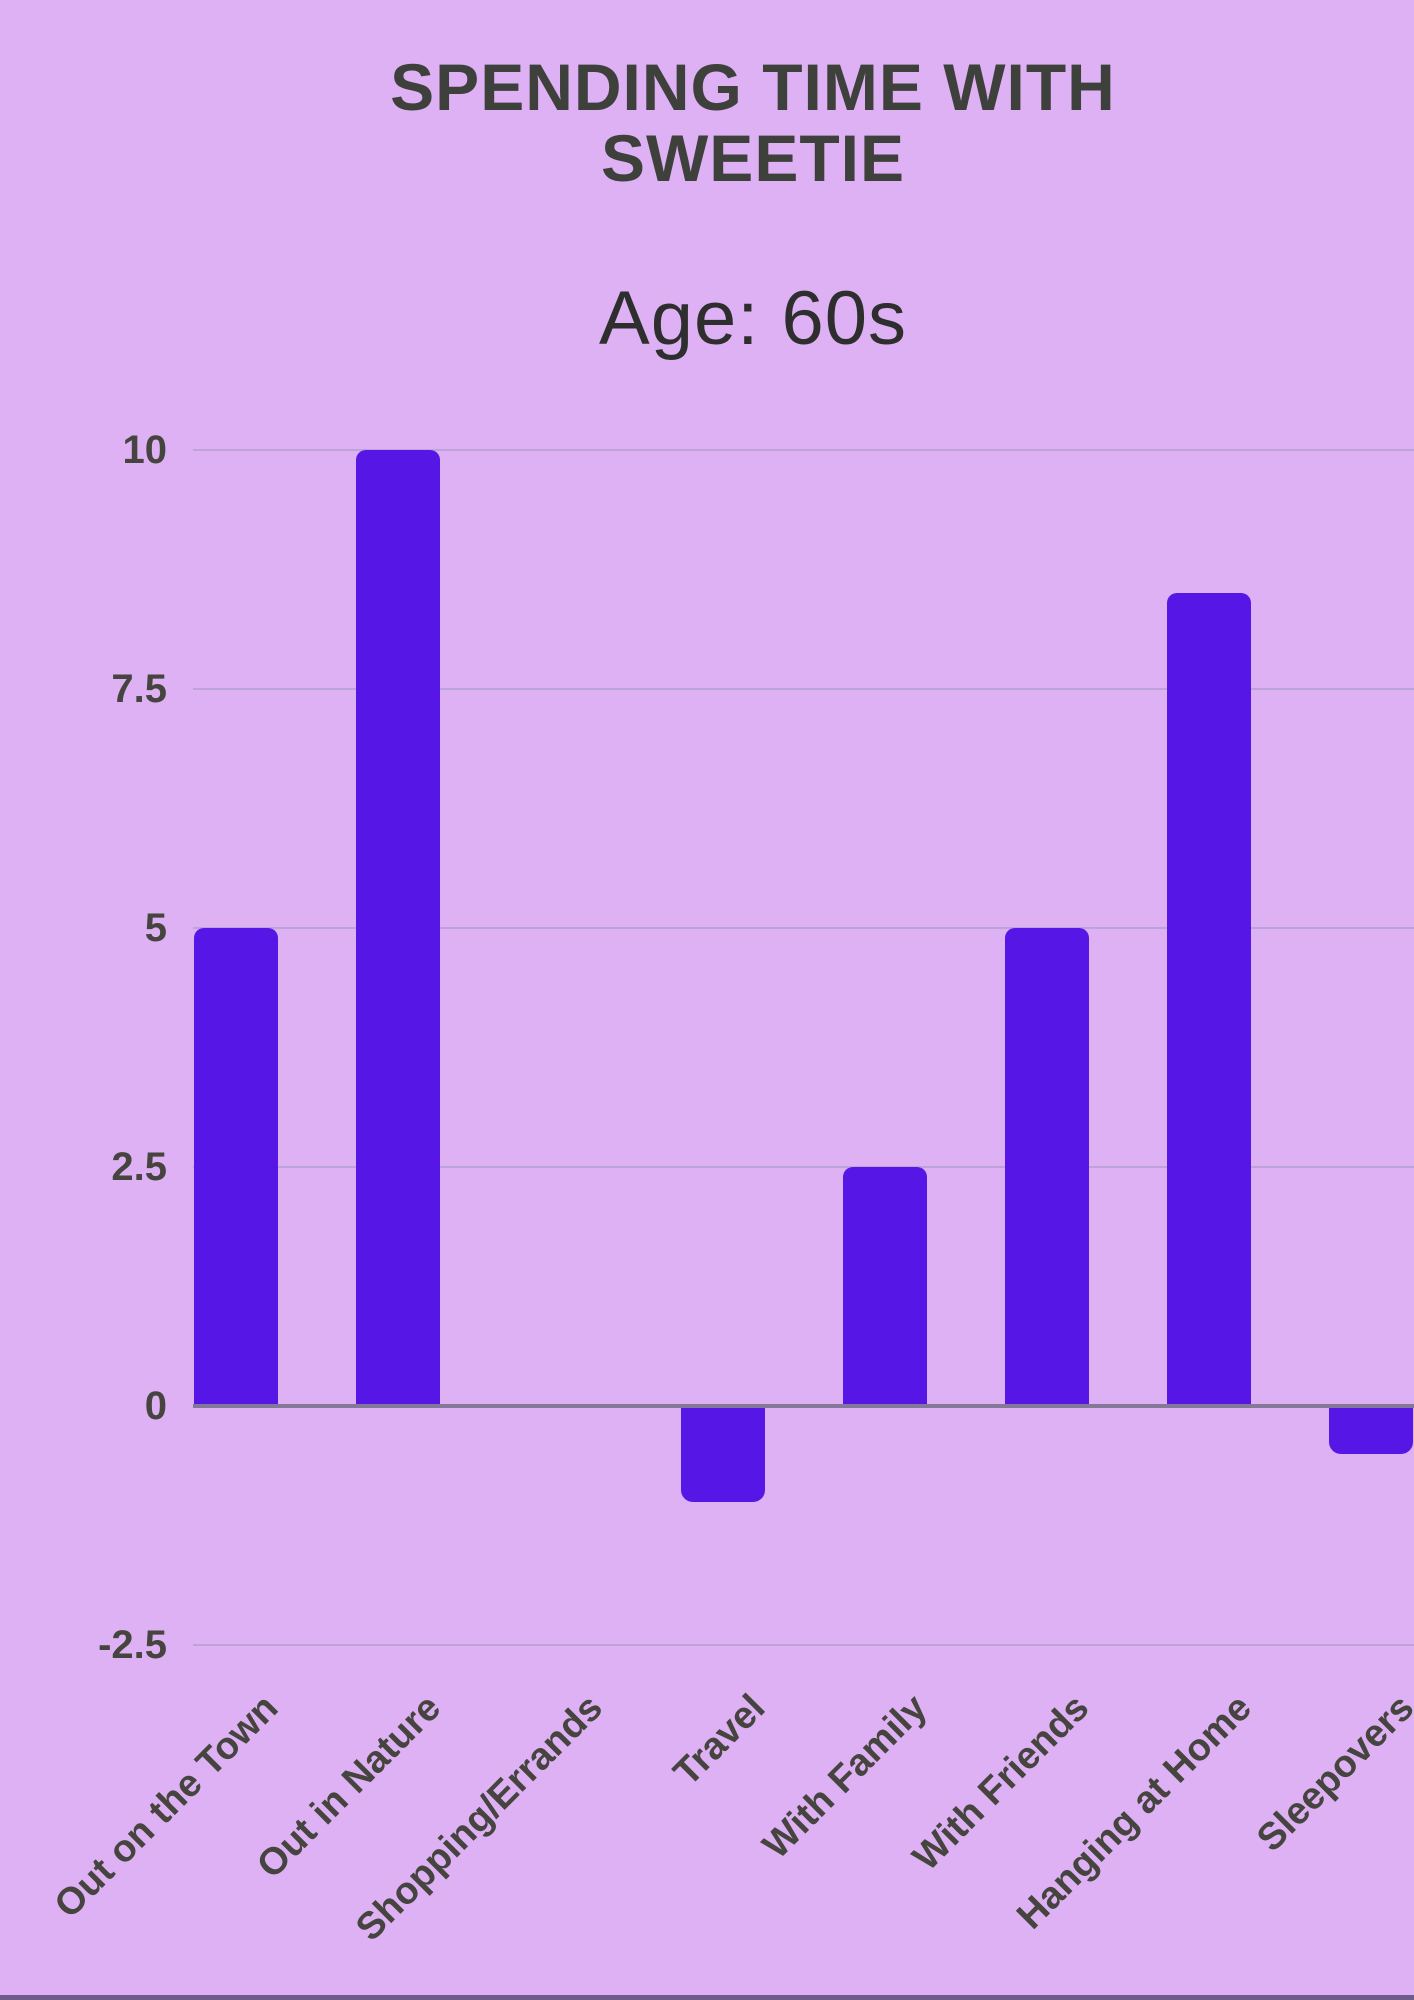 This screenshot has width=1414, height=2000. What do you see at coordinates (132, 1645) in the screenshot?
I see `y-axis-tick-label: -2.5` at bounding box center [132, 1645].